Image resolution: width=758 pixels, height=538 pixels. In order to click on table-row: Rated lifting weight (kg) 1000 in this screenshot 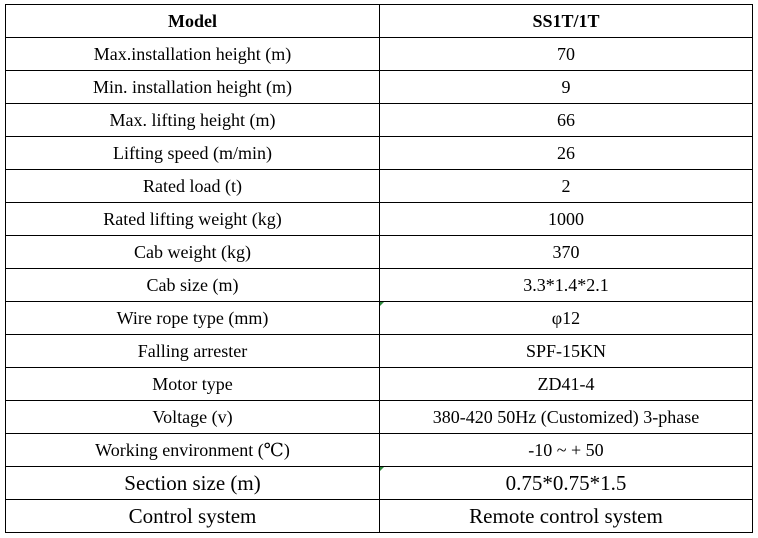, I will do `click(379, 219)`.